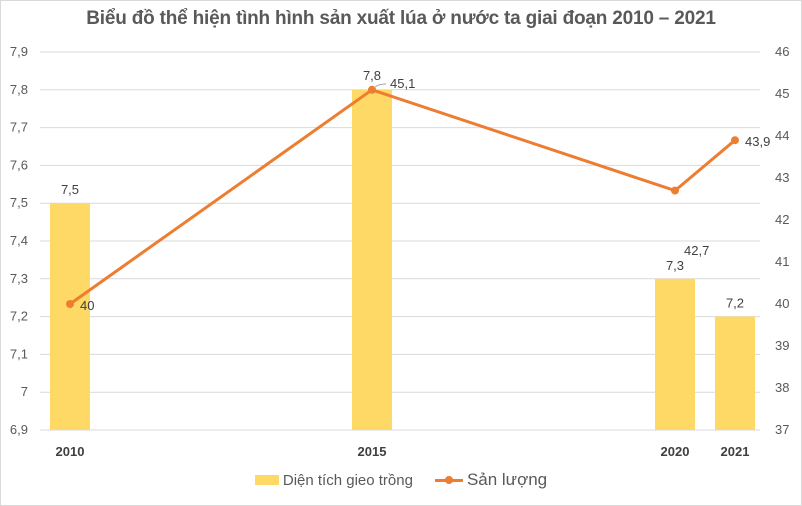 This screenshot has height=506, width=802. Describe the element at coordinates (19, 202) in the screenshot. I see `y-left-tick: 7,5` at that location.